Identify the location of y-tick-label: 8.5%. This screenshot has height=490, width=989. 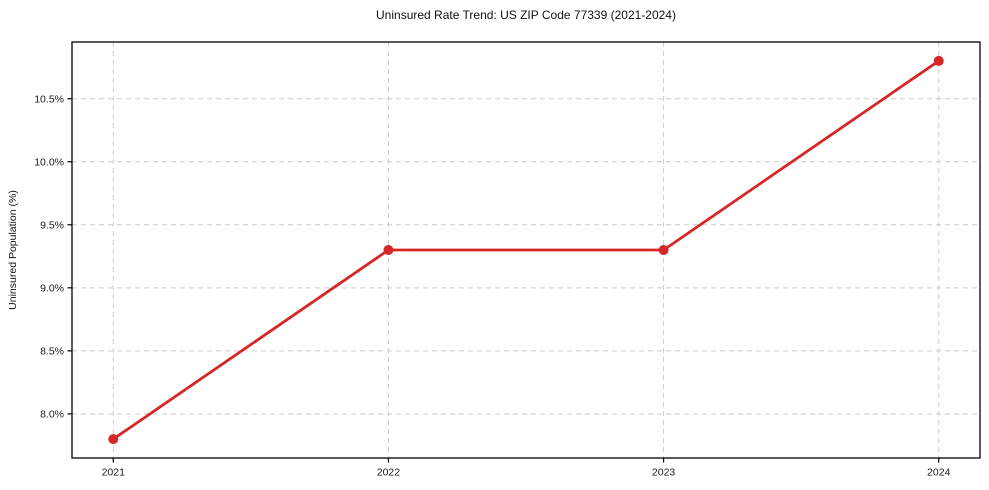
(52, 352).